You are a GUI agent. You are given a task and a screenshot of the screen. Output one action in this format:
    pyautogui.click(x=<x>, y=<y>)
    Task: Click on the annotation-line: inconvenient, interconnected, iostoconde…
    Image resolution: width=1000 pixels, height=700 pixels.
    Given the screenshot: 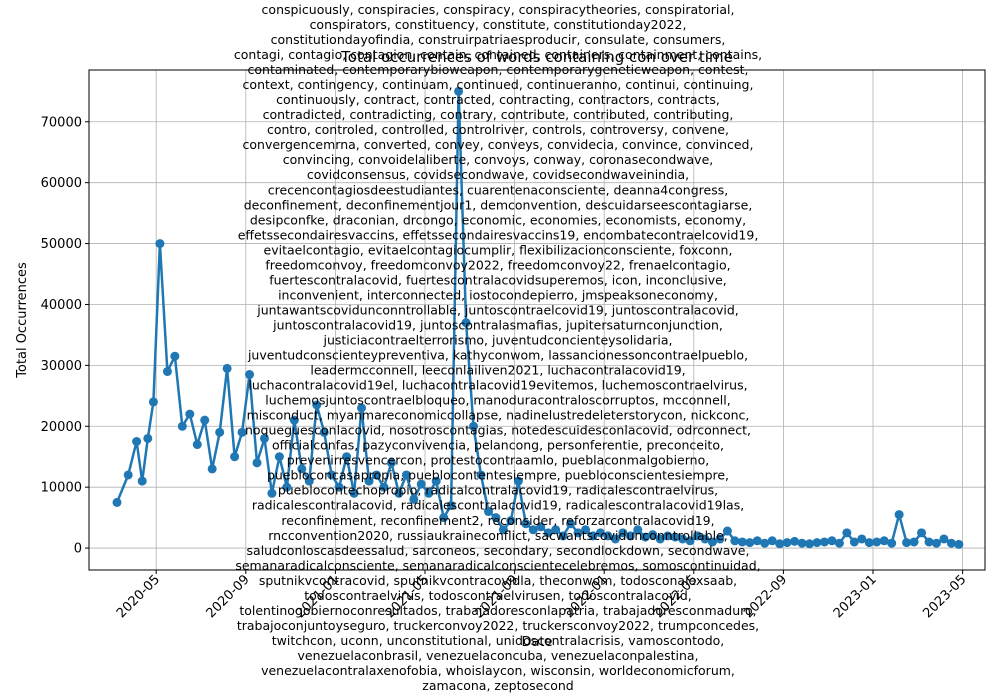 What is the action you would take?
    pyautogui.click(x=498, y=294)
    